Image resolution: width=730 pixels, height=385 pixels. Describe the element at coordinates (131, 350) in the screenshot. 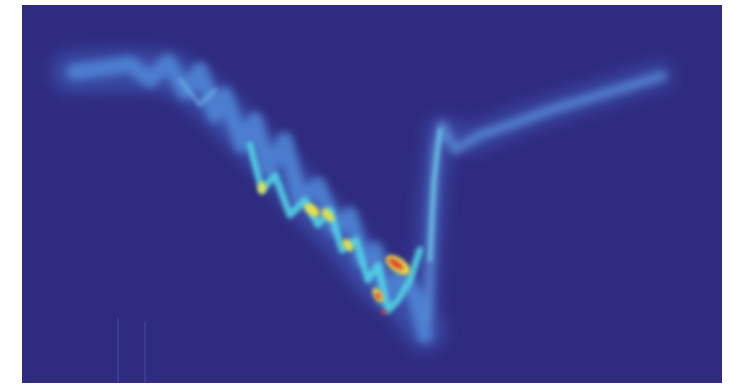

I see `artifacts` at that location.